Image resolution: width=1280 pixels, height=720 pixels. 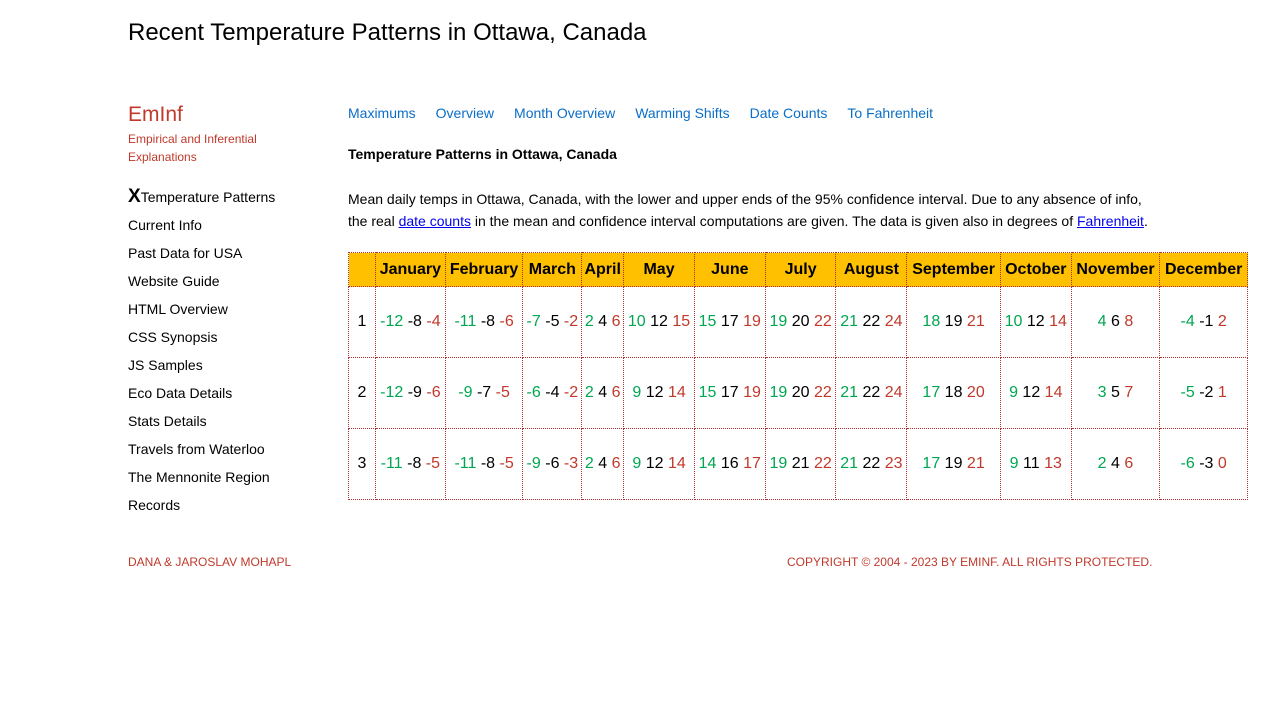 What do you see at coordinates (1110, 221) in the screenshot?
I see `fahrenheit-link: Fahrenheit` at bounding box center [1110, 221].